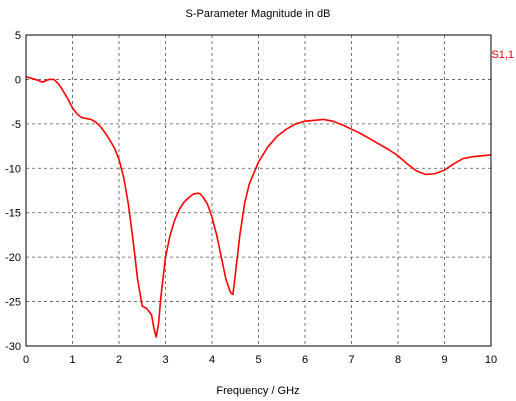 The image size is (516, 401). I want to click on y-tick-label: -20, so click(13, 258).